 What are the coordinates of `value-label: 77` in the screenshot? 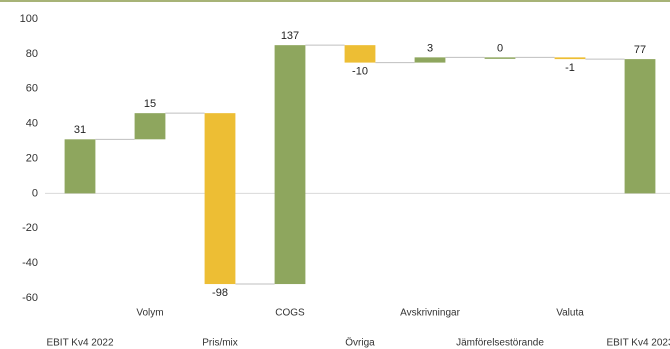 It's located at (640, 50).